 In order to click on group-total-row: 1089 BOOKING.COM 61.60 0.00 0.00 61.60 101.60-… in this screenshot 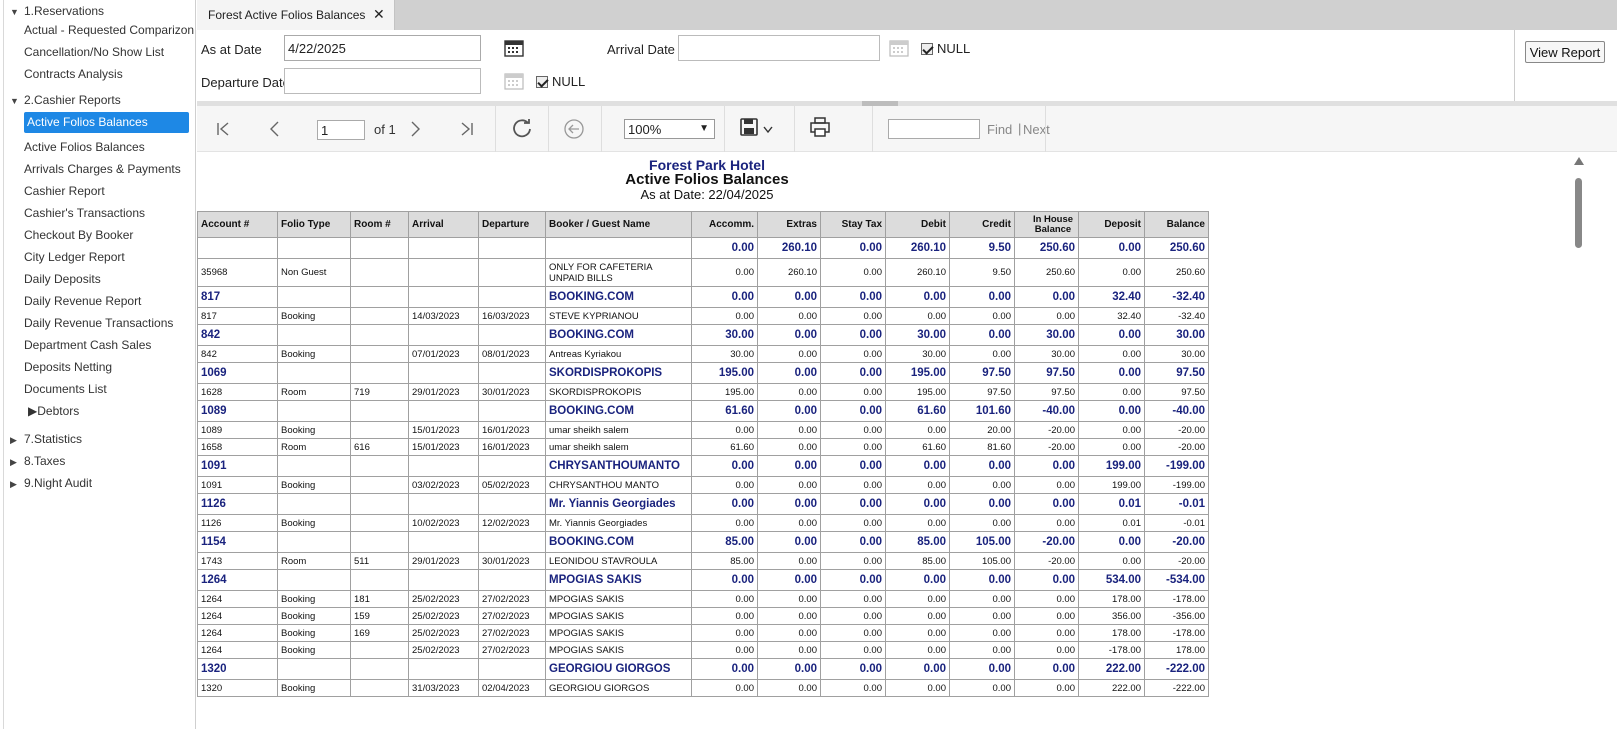, I will do `click(703, 411)`.